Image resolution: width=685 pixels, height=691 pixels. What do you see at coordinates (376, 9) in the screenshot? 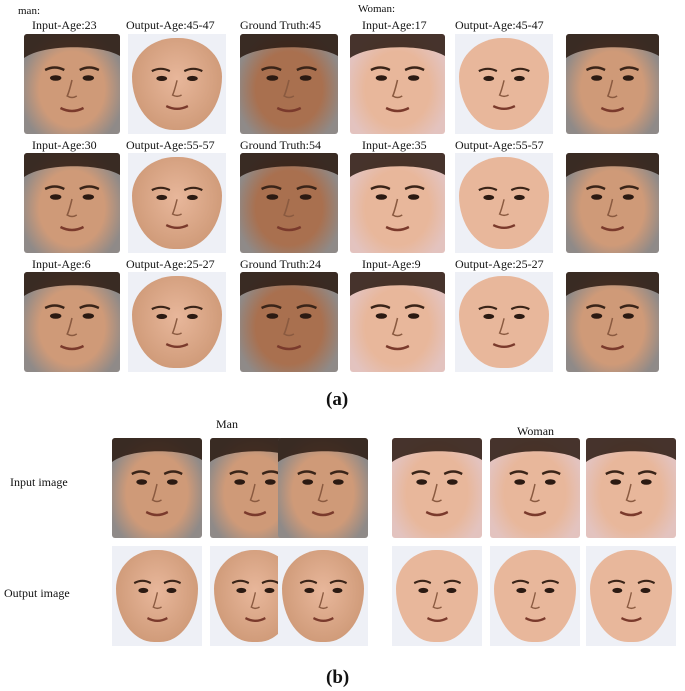
I see `woman-group-label: Woman:` at bounding box center [376, 9].